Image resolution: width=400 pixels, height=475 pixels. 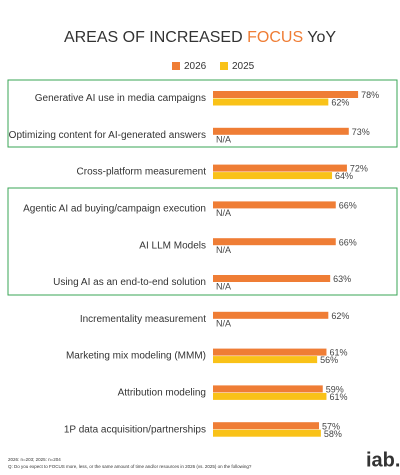 I want to click on category-label: Agentic AI ad buying/campaign execution, so click(x=114, y=209).